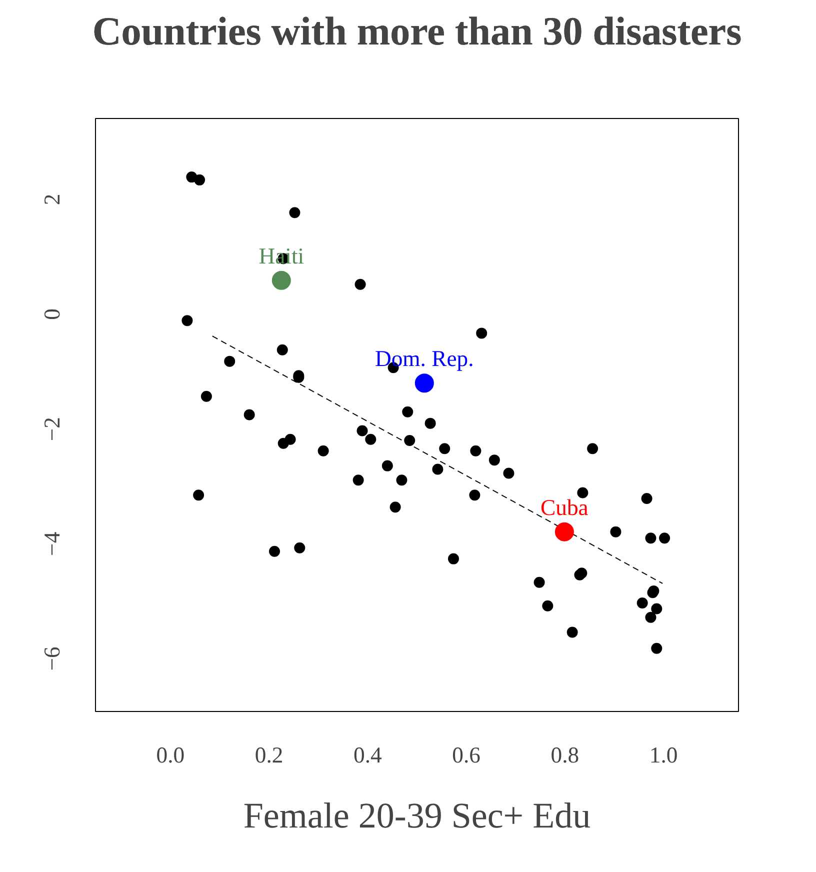 The width and height of the screenshot is (816, 872). I want to click on x-tick-label: 0.4, so click(368, 755).